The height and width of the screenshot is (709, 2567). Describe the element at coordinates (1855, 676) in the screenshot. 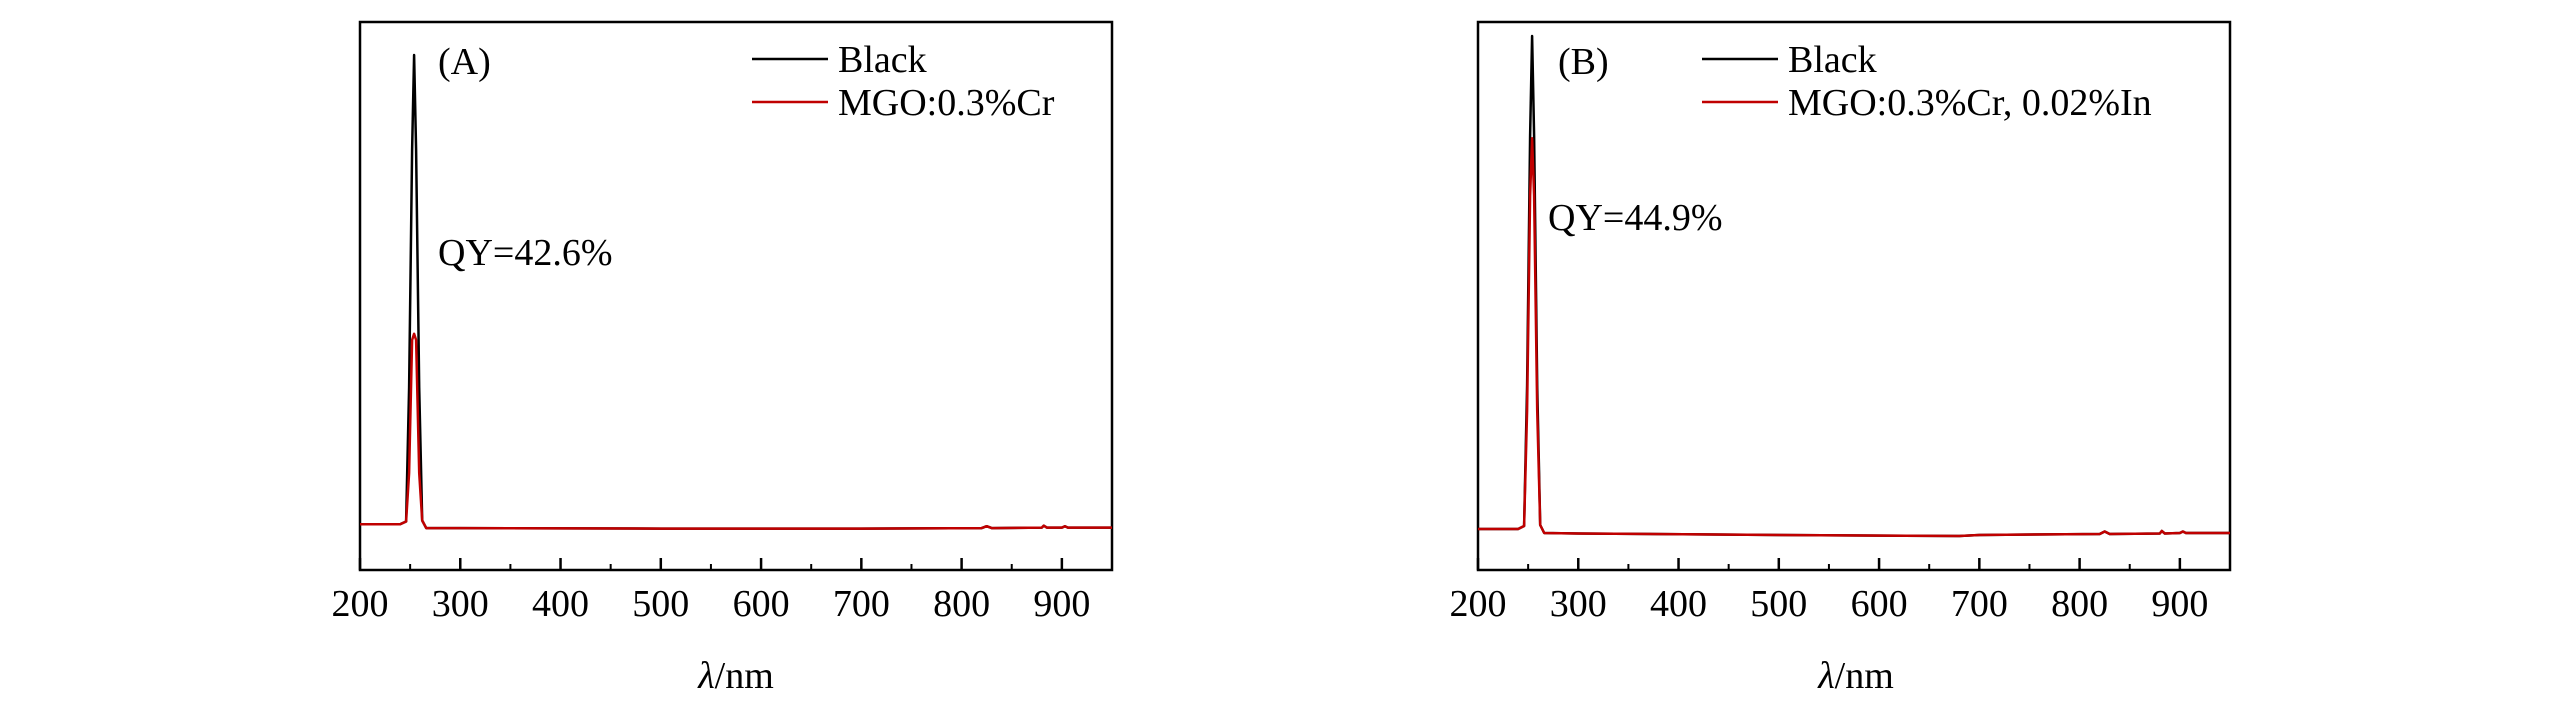

I see `panel-b-x-axis-label: λ/nm` at that location.